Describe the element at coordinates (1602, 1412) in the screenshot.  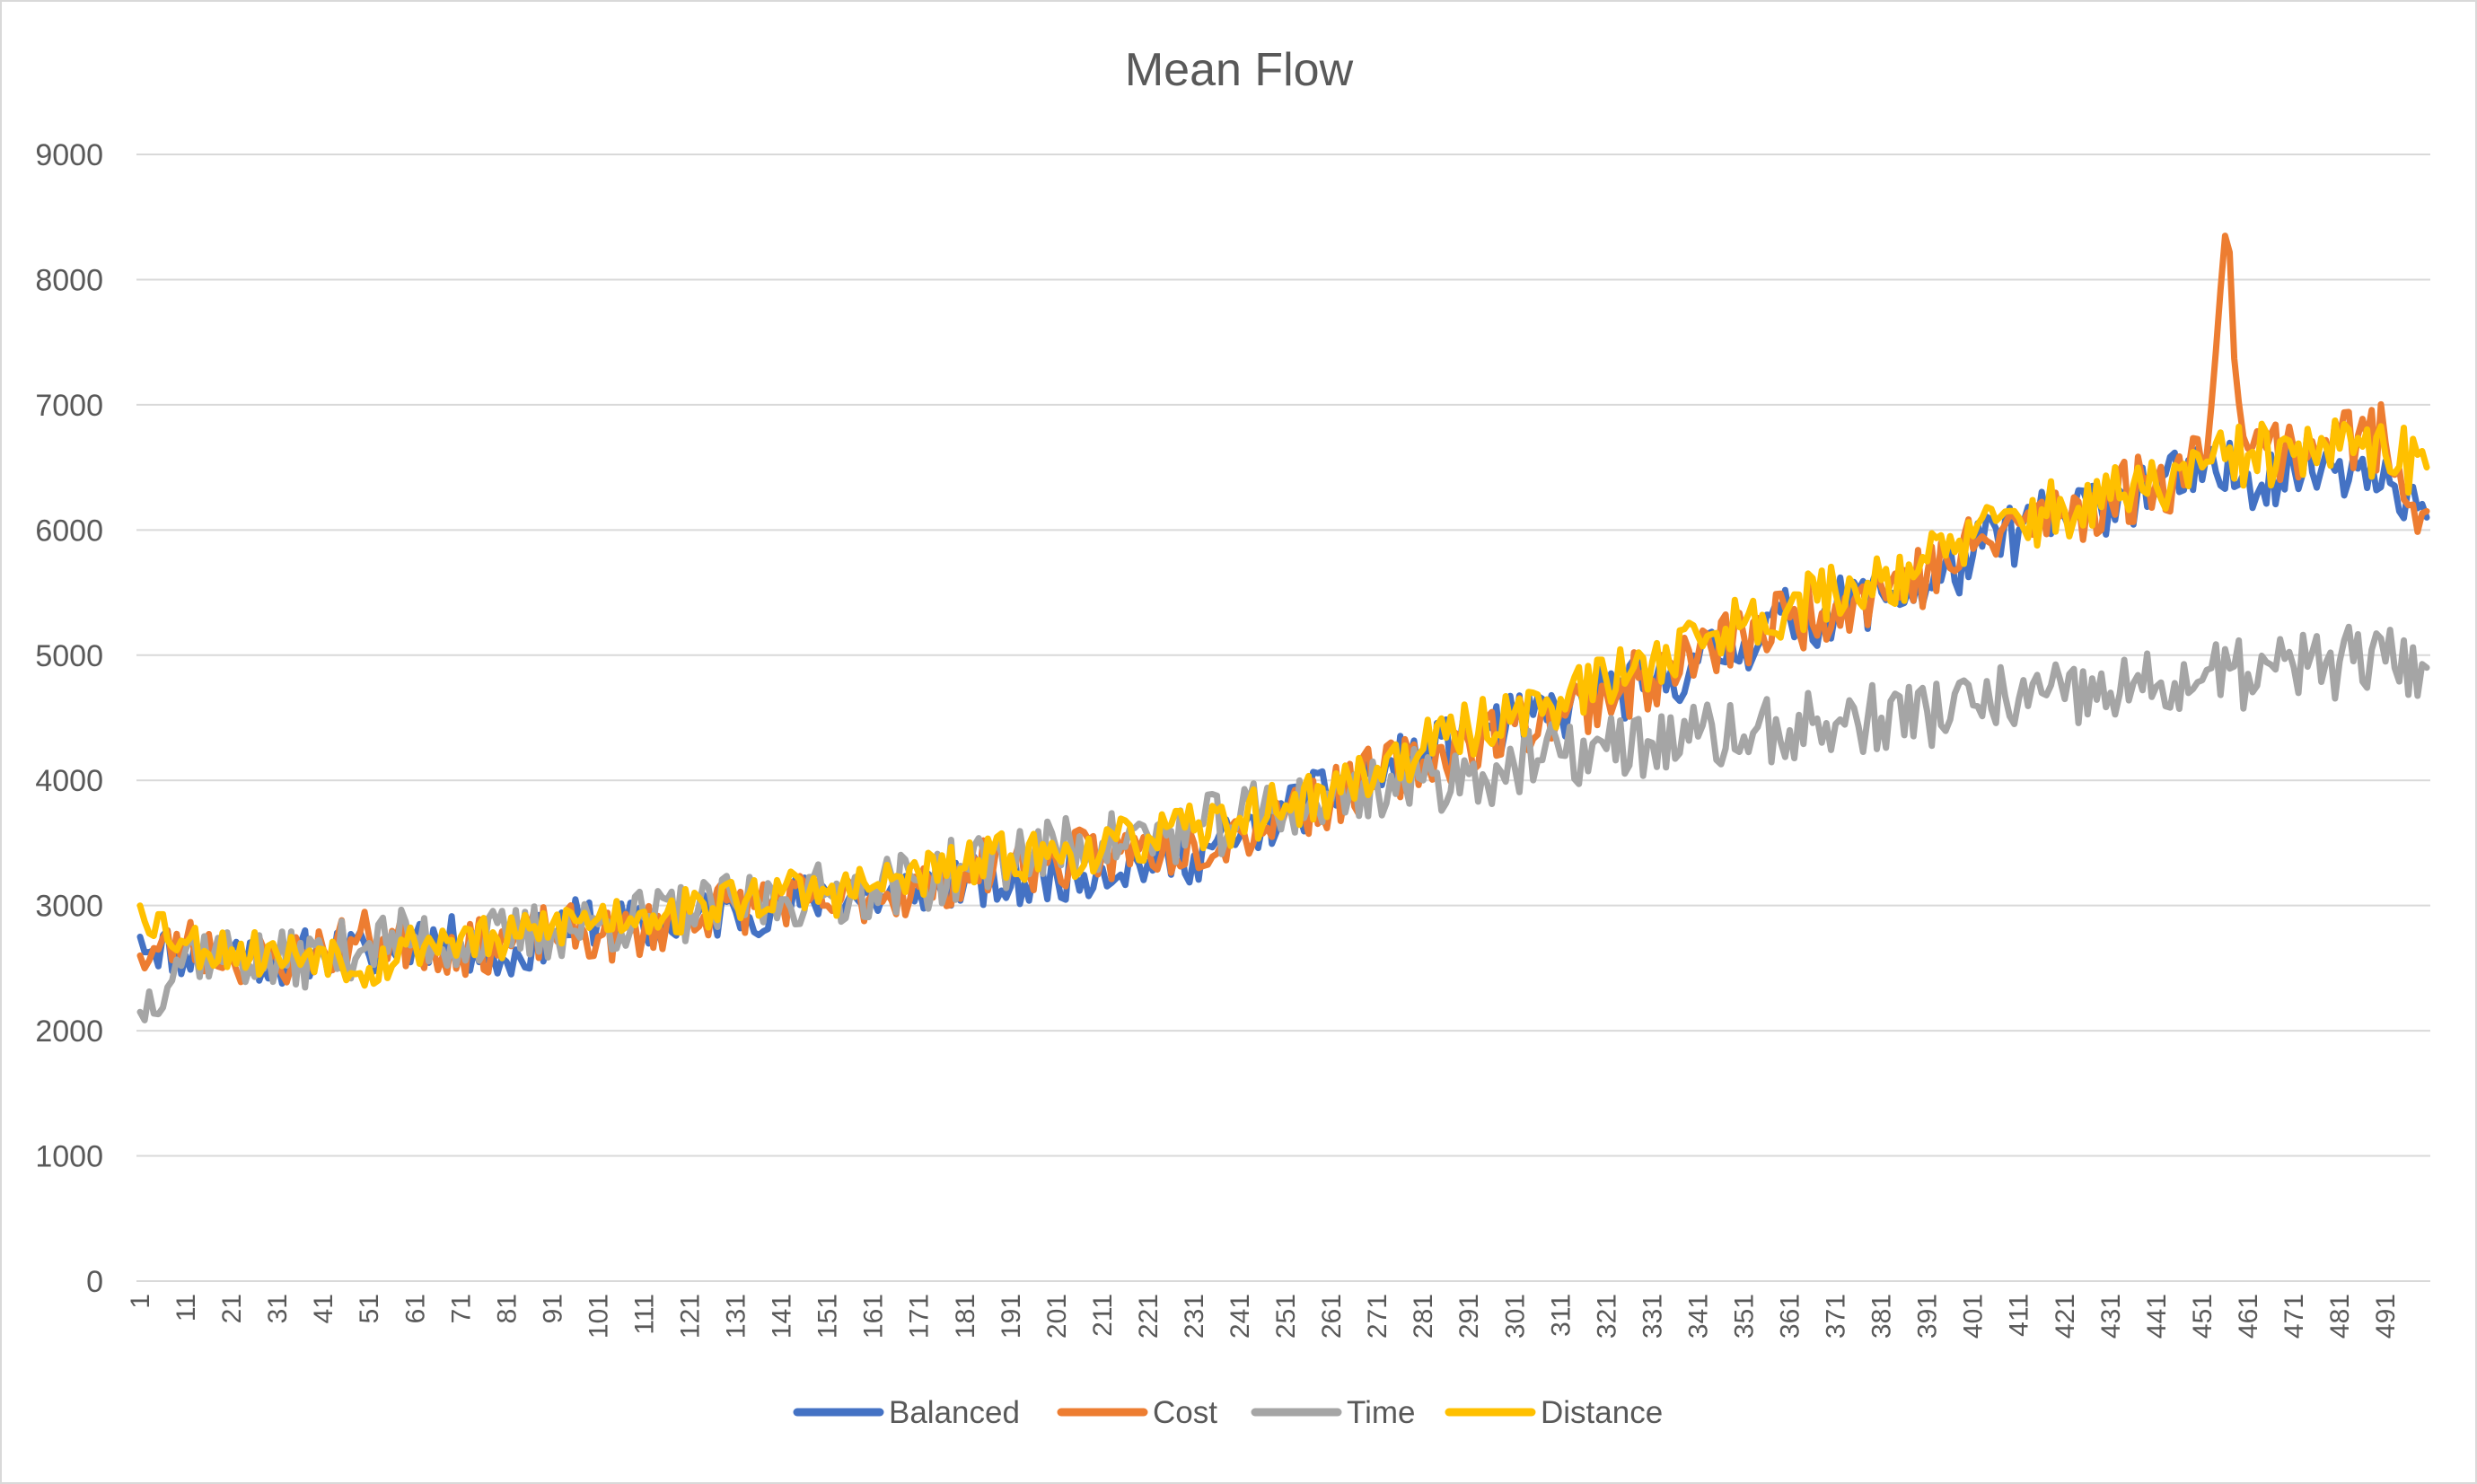
I see `legend-label-distance: Distance` at that location.